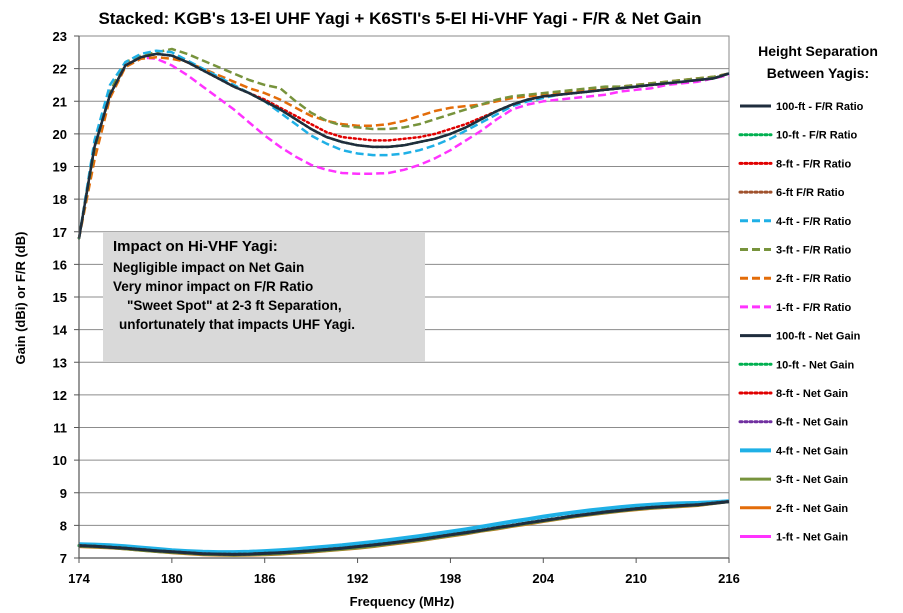  I want to click on y-tick-label: 18, so click(60, 199).